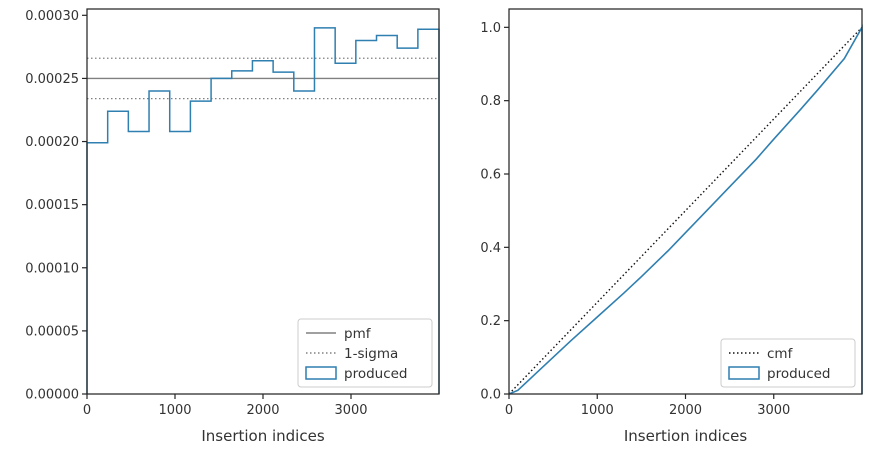  I want to click on y-tick-label: 0.00000, so click(52, 395).